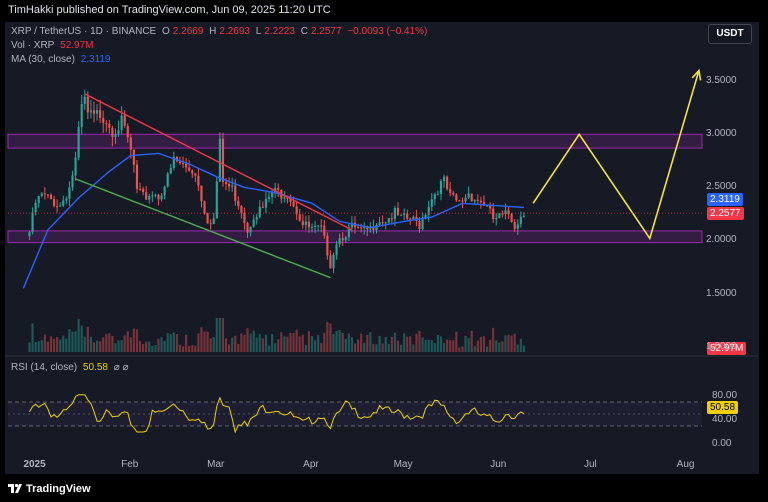  I want to click on ma-legend: MA (30, close) 2.3119, so click(62, 59).